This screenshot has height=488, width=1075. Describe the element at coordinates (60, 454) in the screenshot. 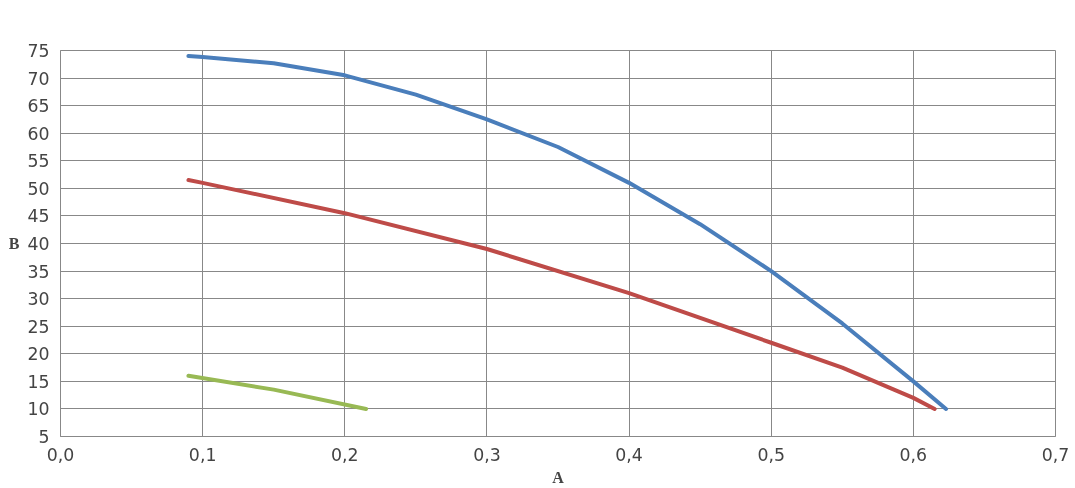

I see `x-tick-label: 0,0` at that location.